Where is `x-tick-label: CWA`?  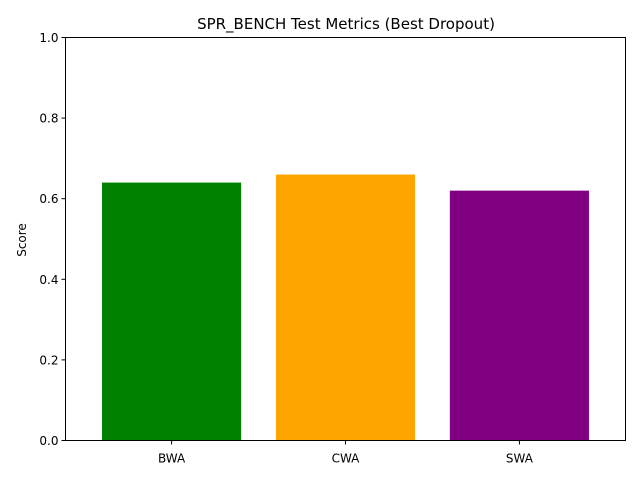
x-tick-label: CWA is located at coordinates (346, 459).